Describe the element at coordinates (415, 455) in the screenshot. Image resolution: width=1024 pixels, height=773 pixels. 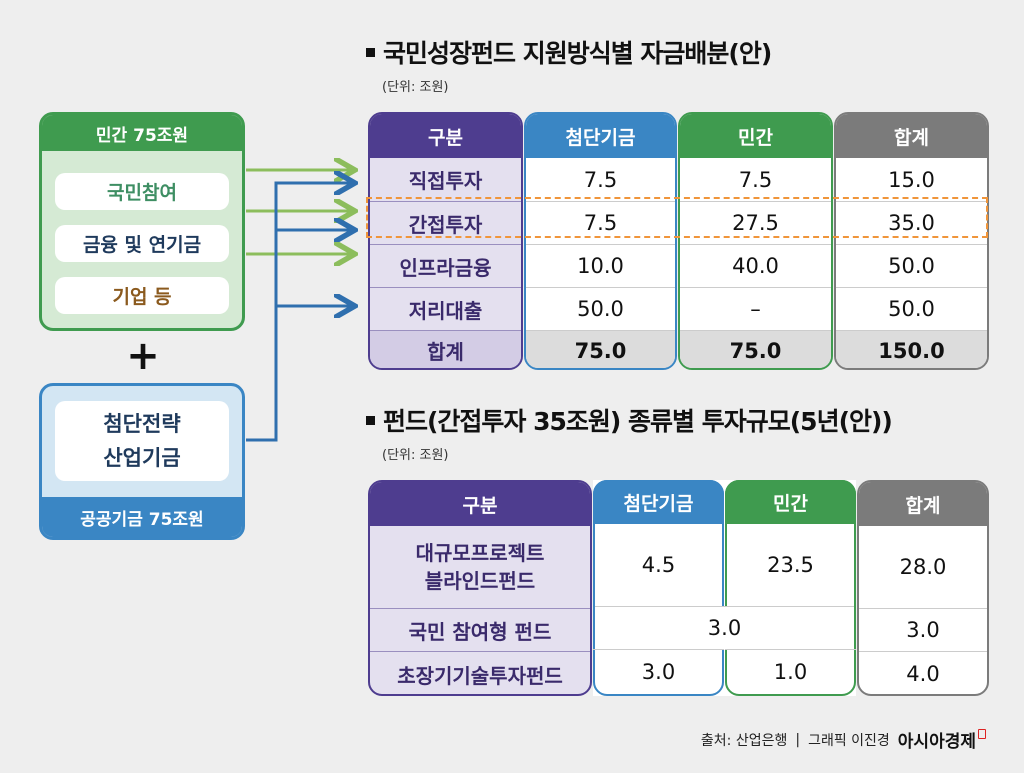
I see `table2-unit: (단위: 조원)` at that location.